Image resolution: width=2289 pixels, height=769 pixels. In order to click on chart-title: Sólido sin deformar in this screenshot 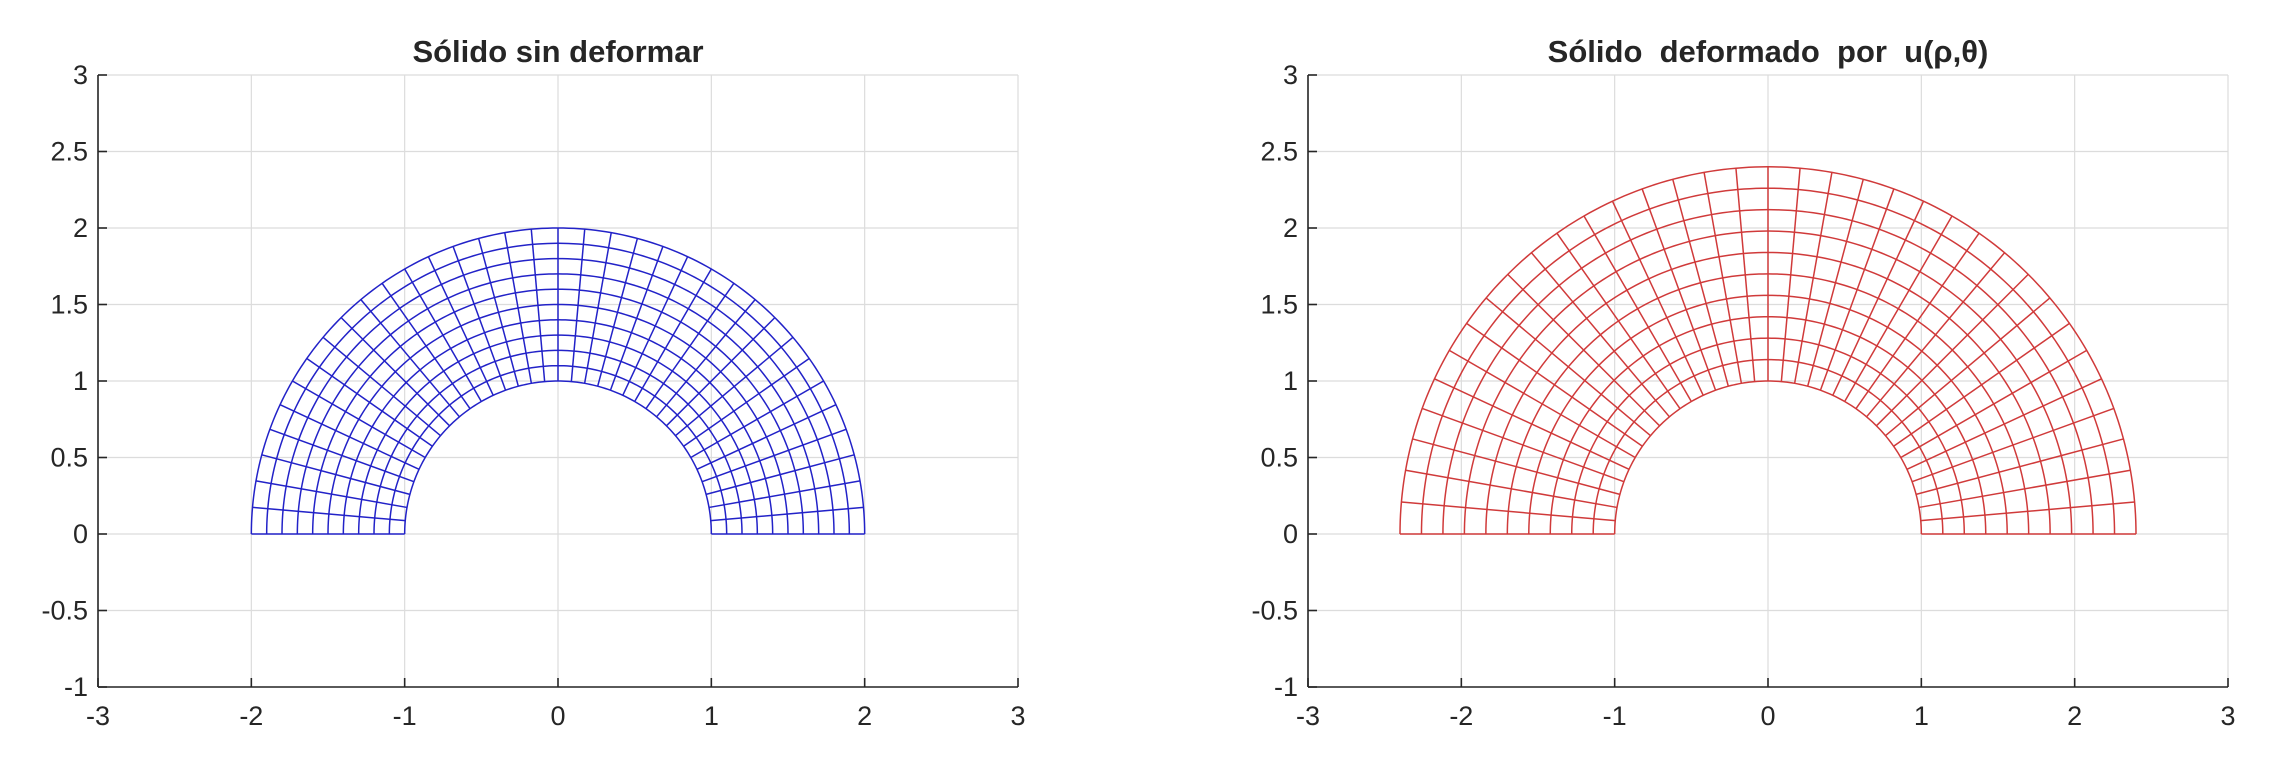, I will do `click(557, 51)`.